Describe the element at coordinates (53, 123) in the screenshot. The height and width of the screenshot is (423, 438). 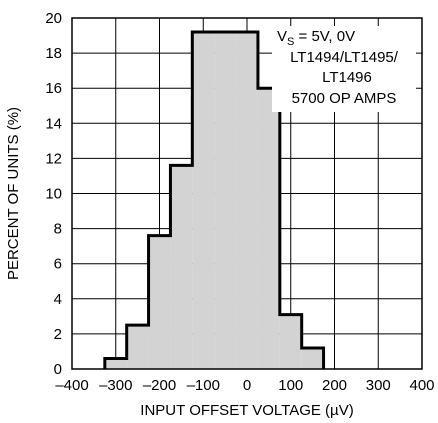
I see `y-tick-label: 14` at that location.